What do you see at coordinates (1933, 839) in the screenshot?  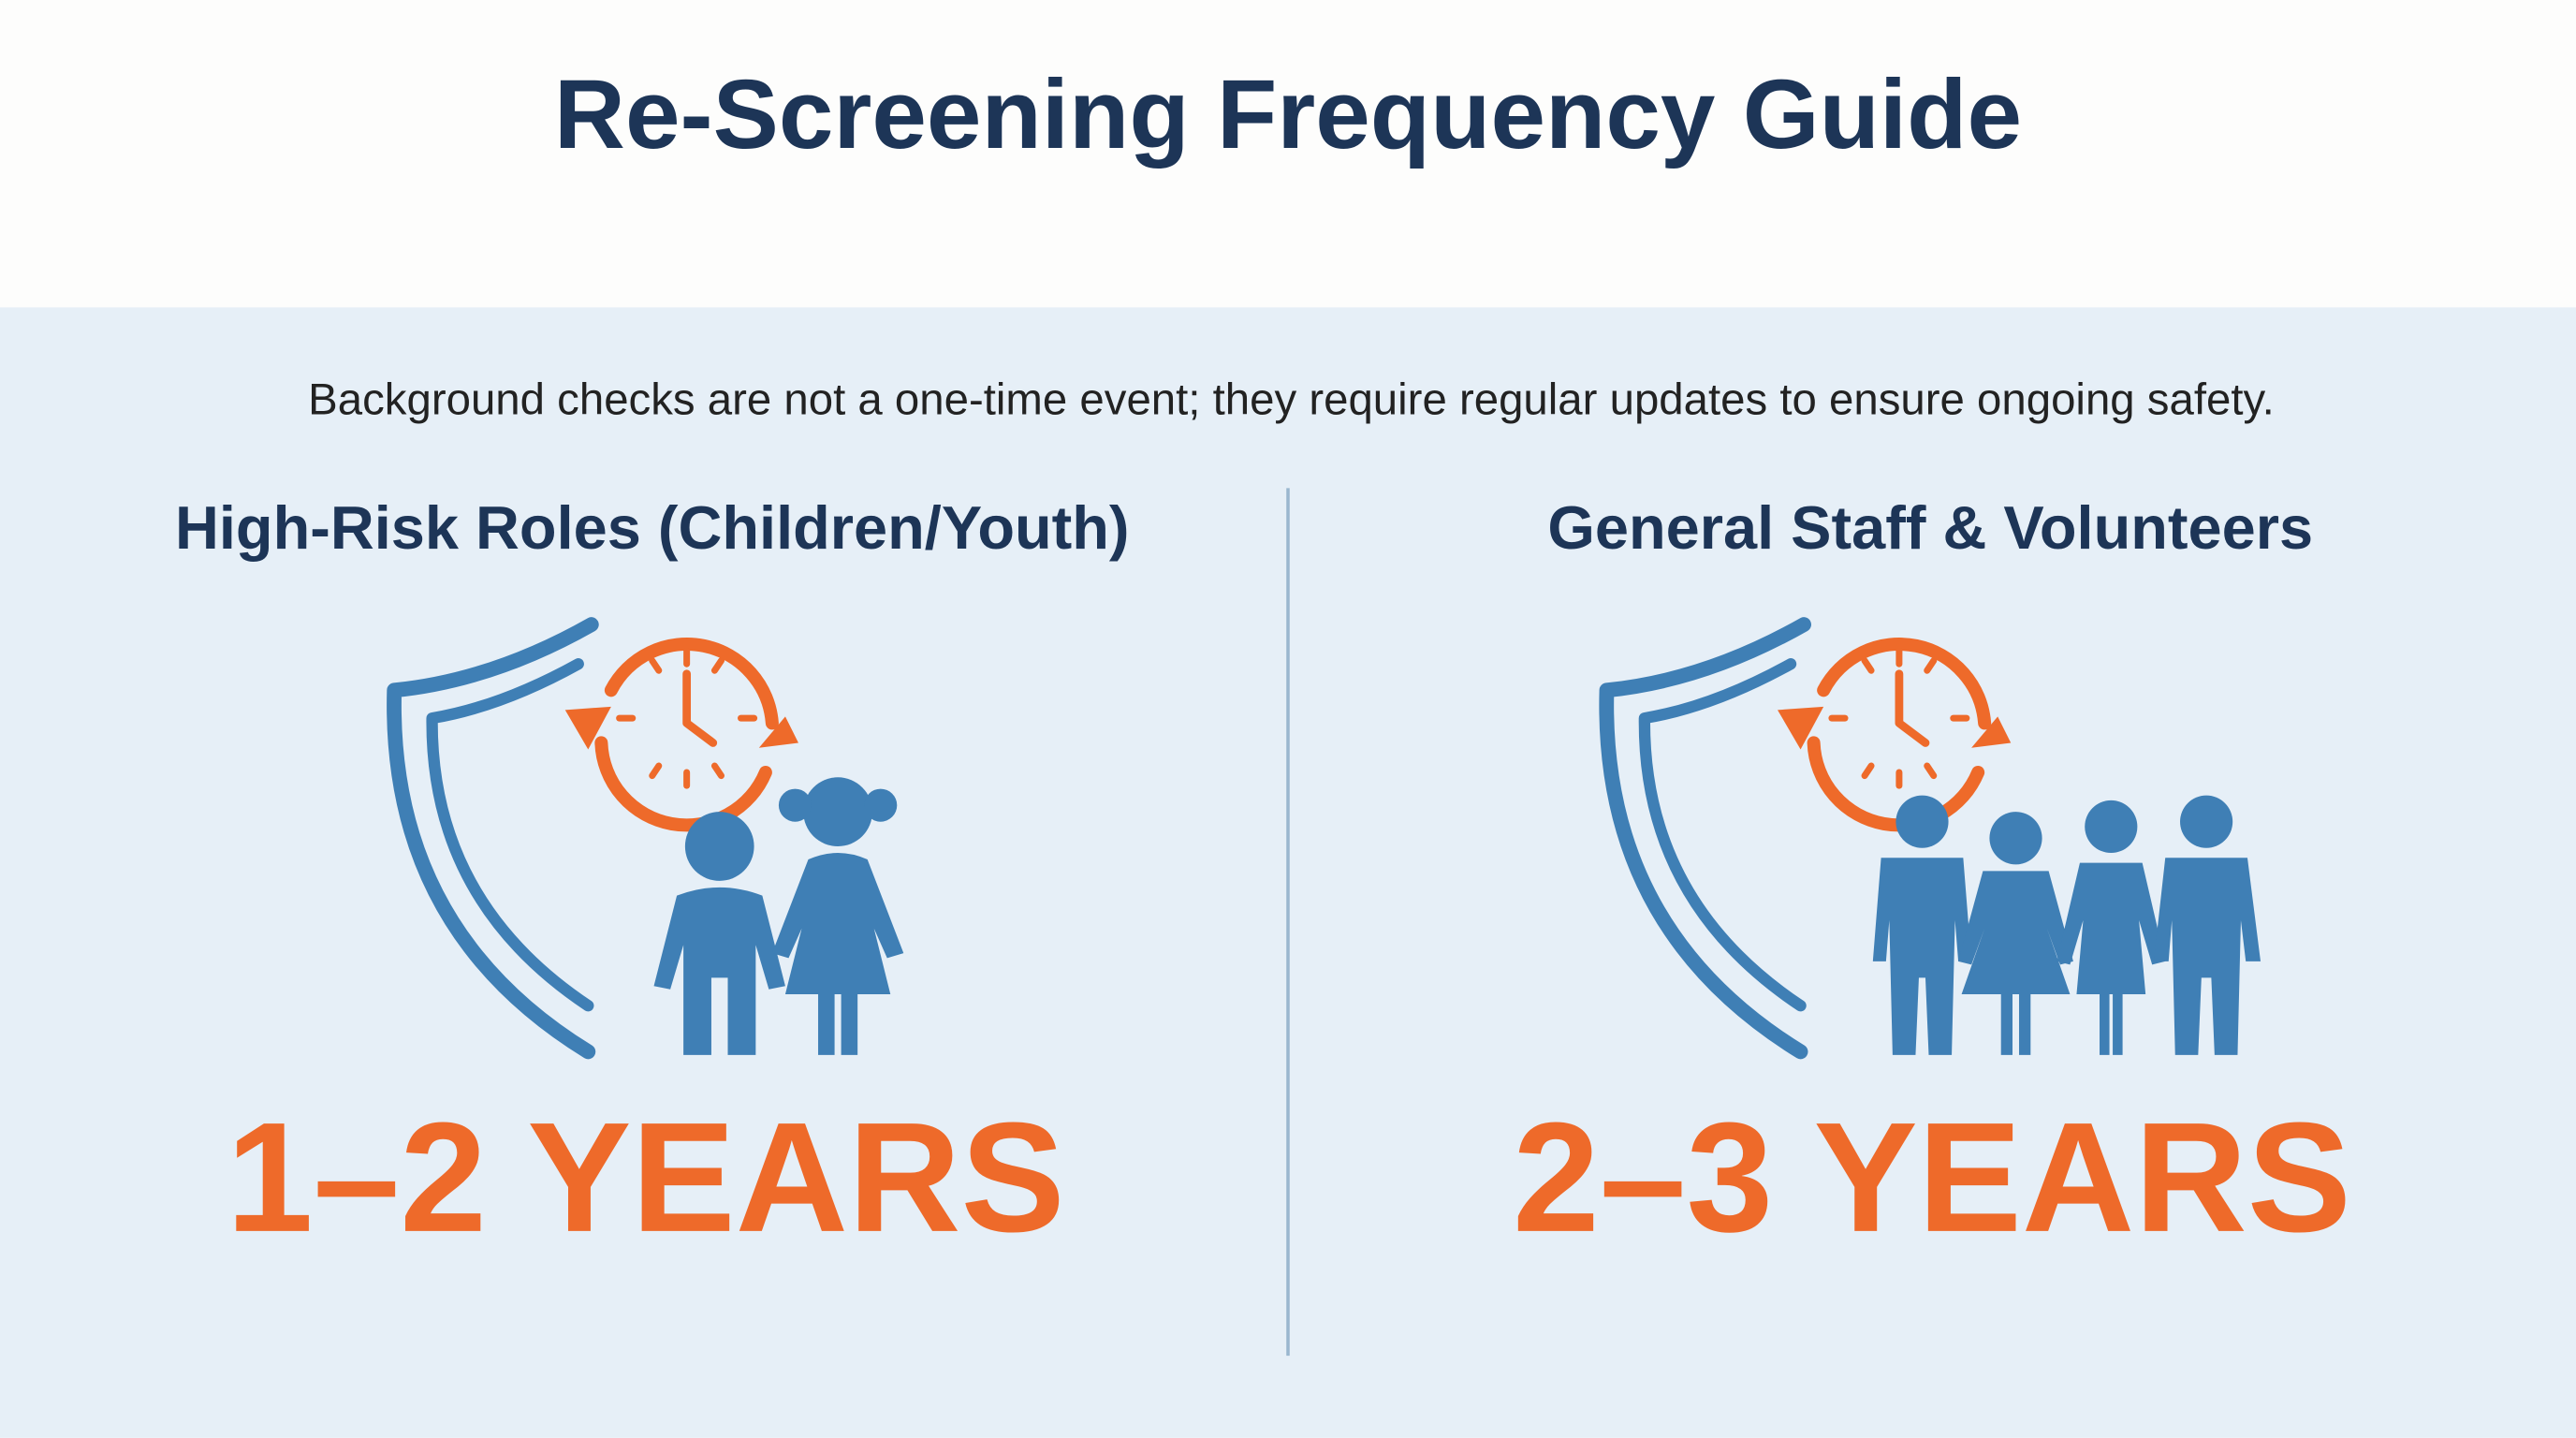 I see `staff-icon` at bounding box center [1933, 839].